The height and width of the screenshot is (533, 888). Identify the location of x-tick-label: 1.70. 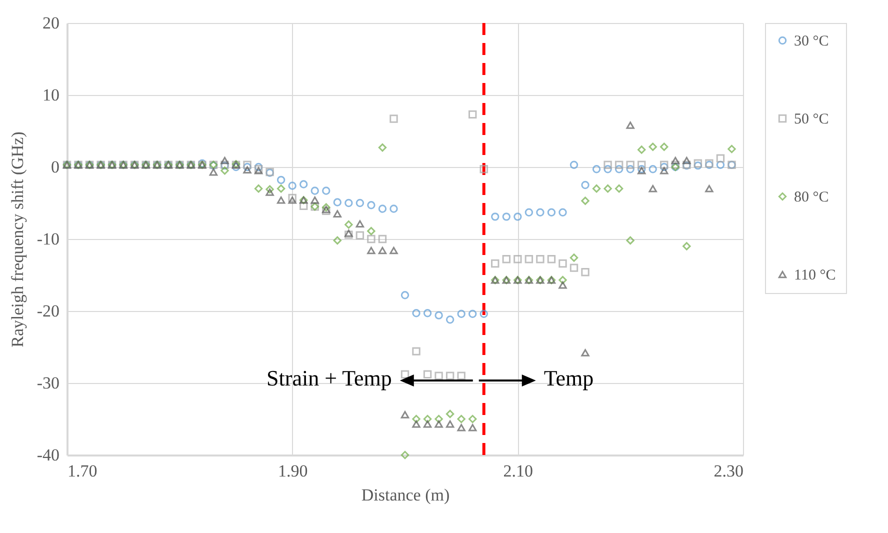
(83, 471).